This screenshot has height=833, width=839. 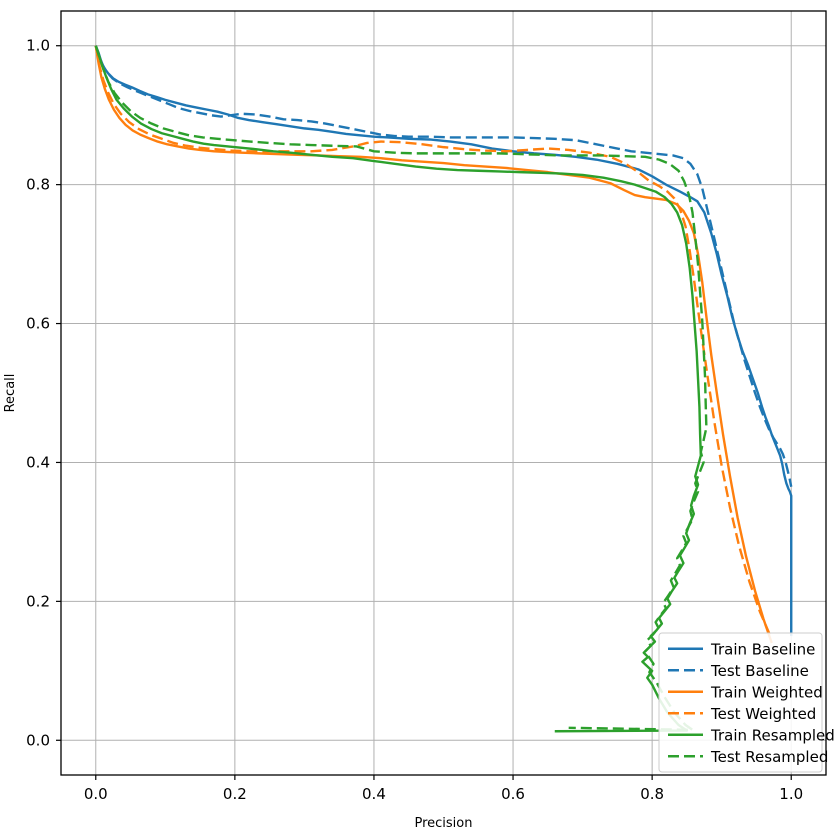 I want to click on legend-entry-test-baseline: Test Baseline, so click(x=738, y=671).